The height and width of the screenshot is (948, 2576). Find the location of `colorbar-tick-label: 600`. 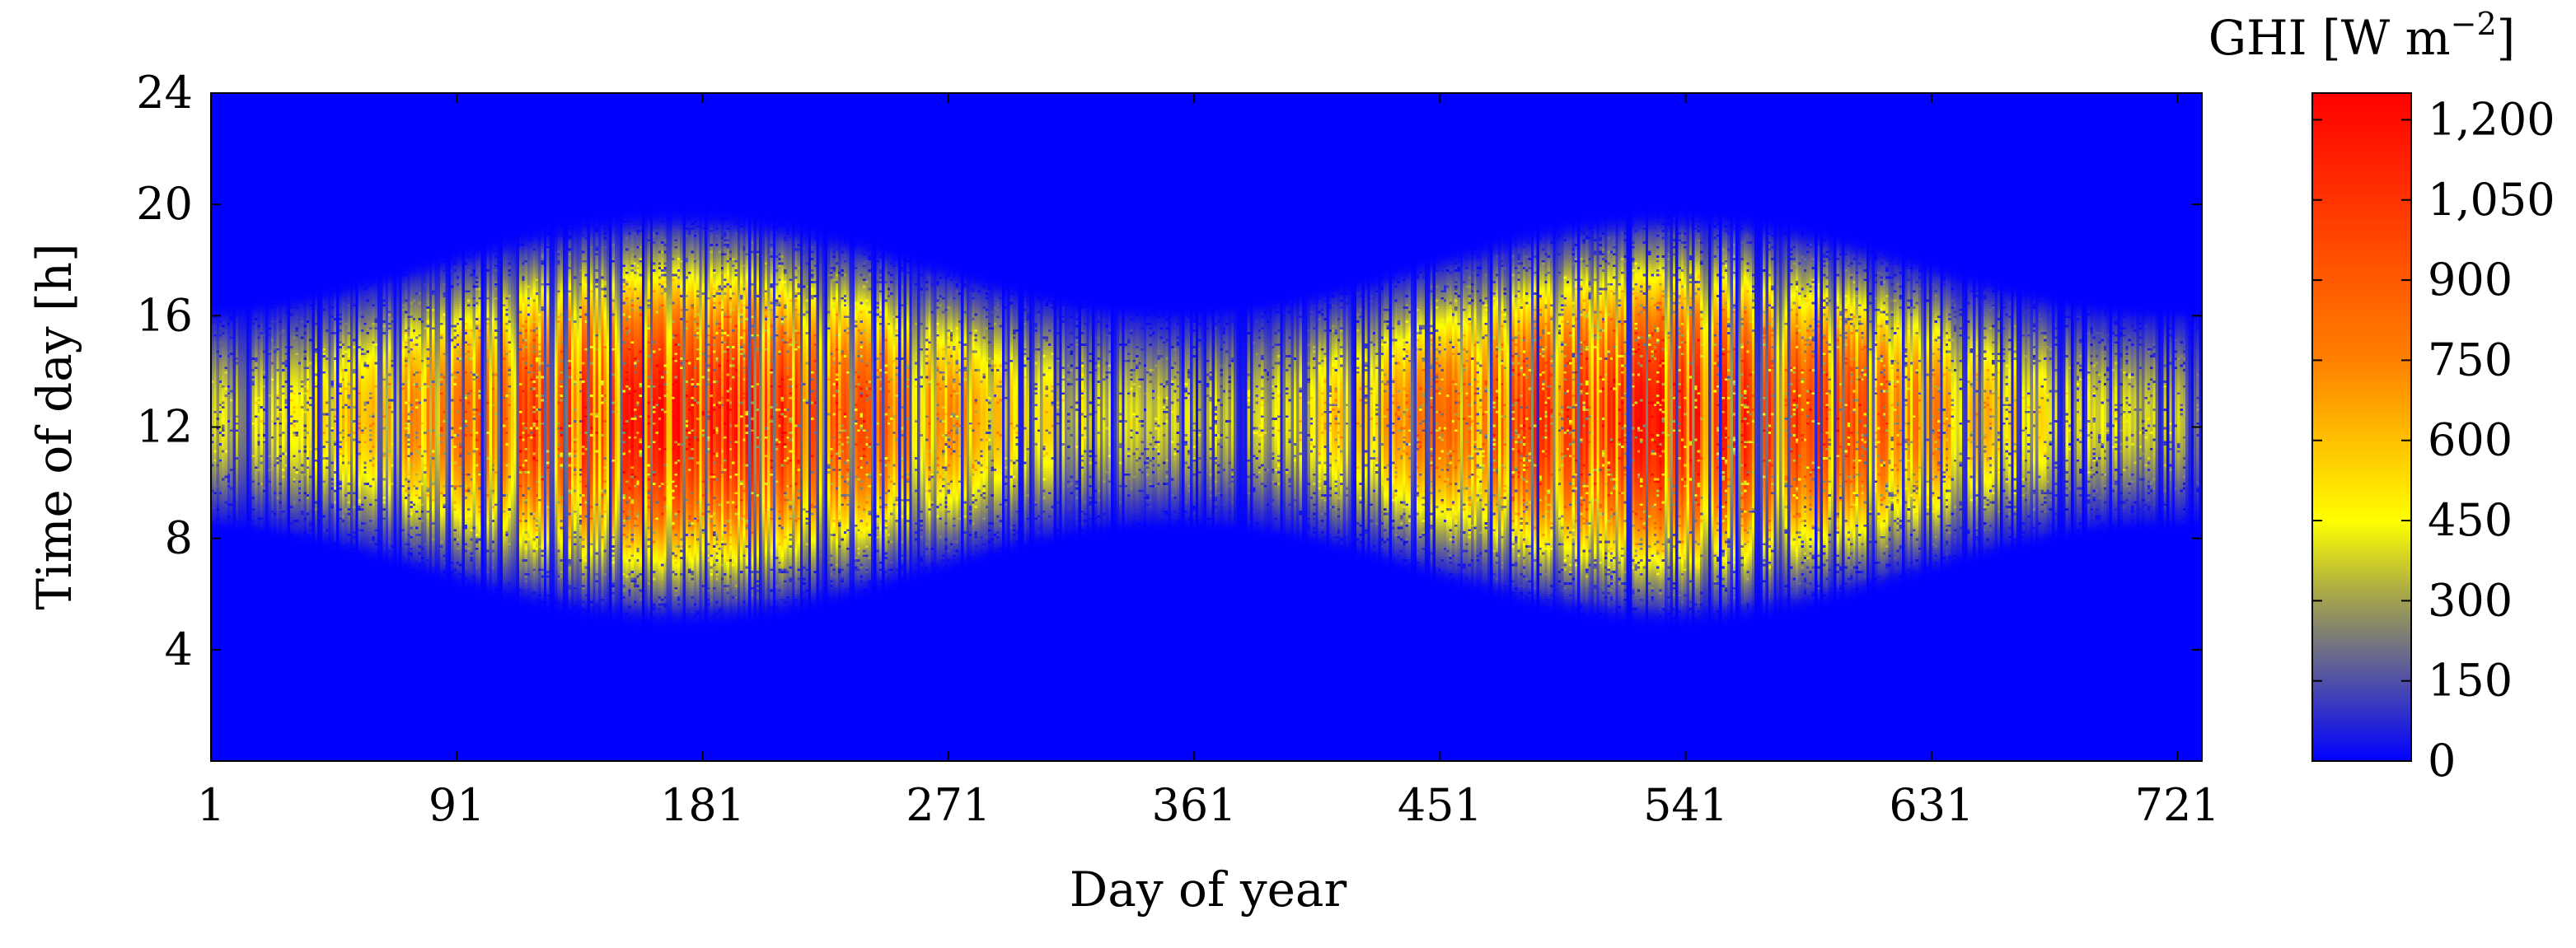

colorbar-tick-label: 600 is located at coordinates (2470, 440).